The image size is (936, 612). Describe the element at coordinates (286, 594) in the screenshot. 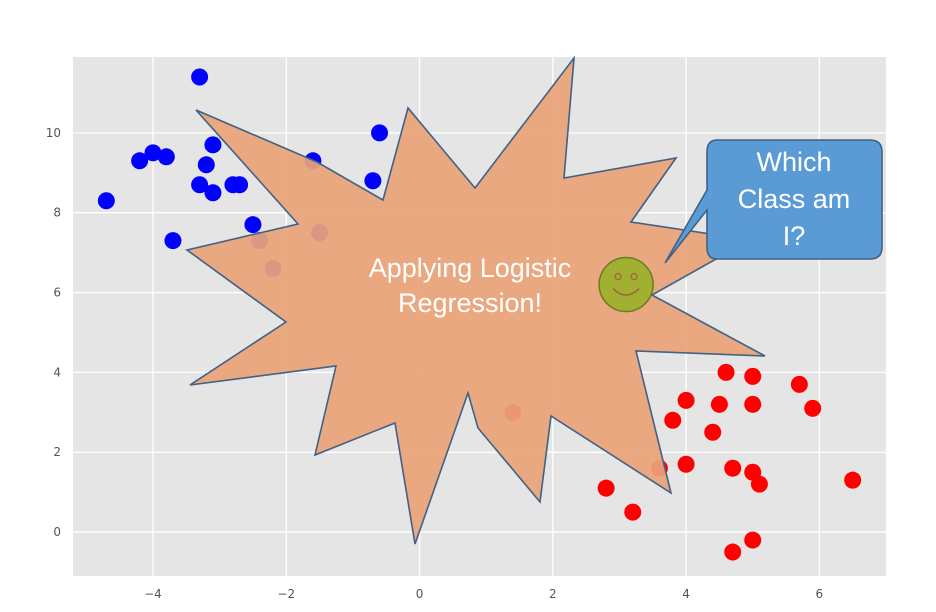

I see `x-tick-label: −2` at that location.